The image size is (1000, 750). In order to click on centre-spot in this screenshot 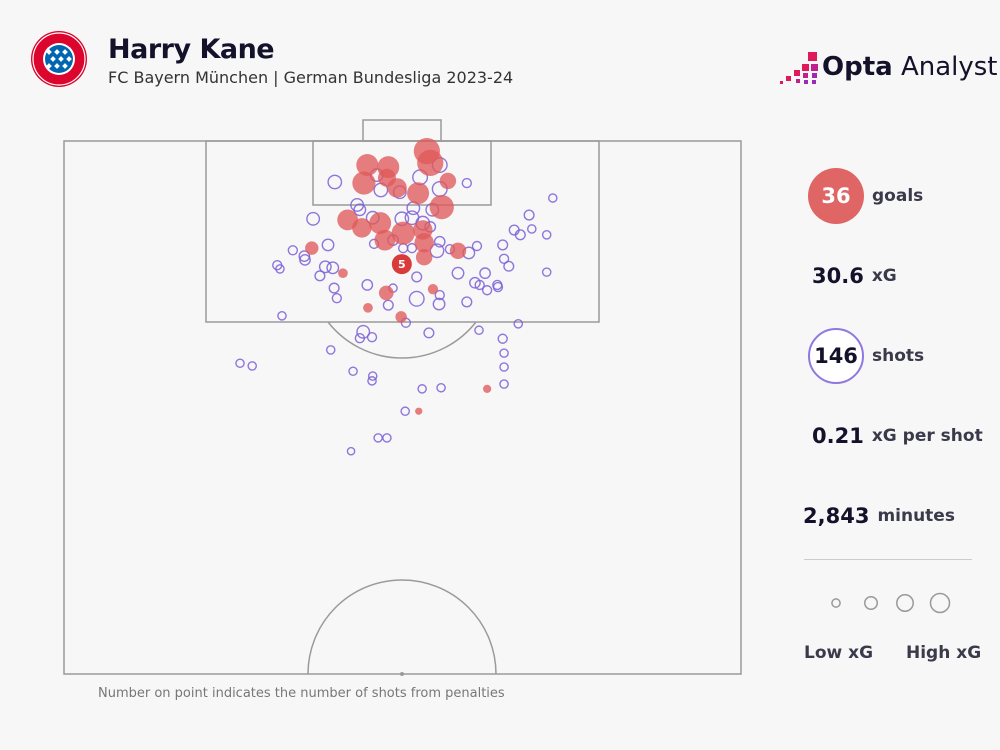, I will do `click(402, 674)`.